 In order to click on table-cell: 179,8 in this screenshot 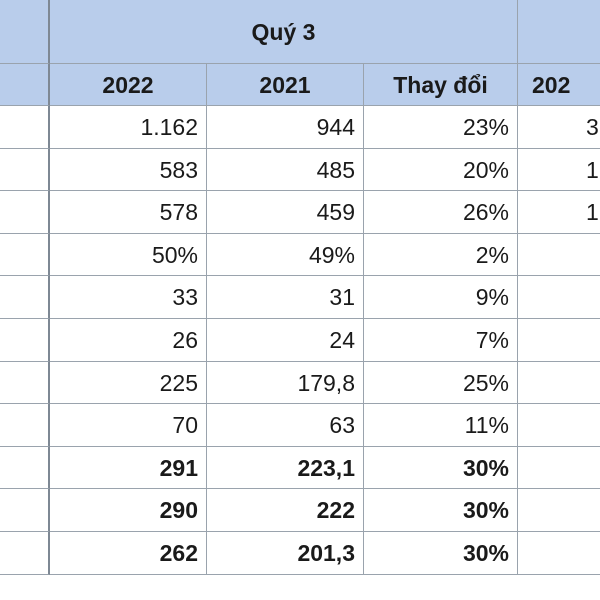, I will do `click(285, 383)`.